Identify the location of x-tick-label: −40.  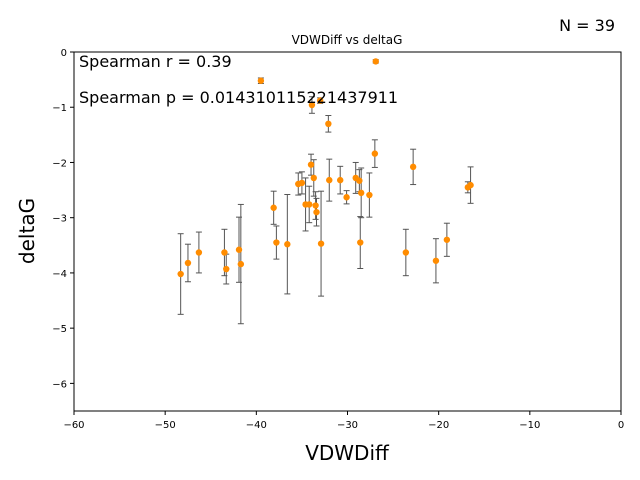
(256, 425).